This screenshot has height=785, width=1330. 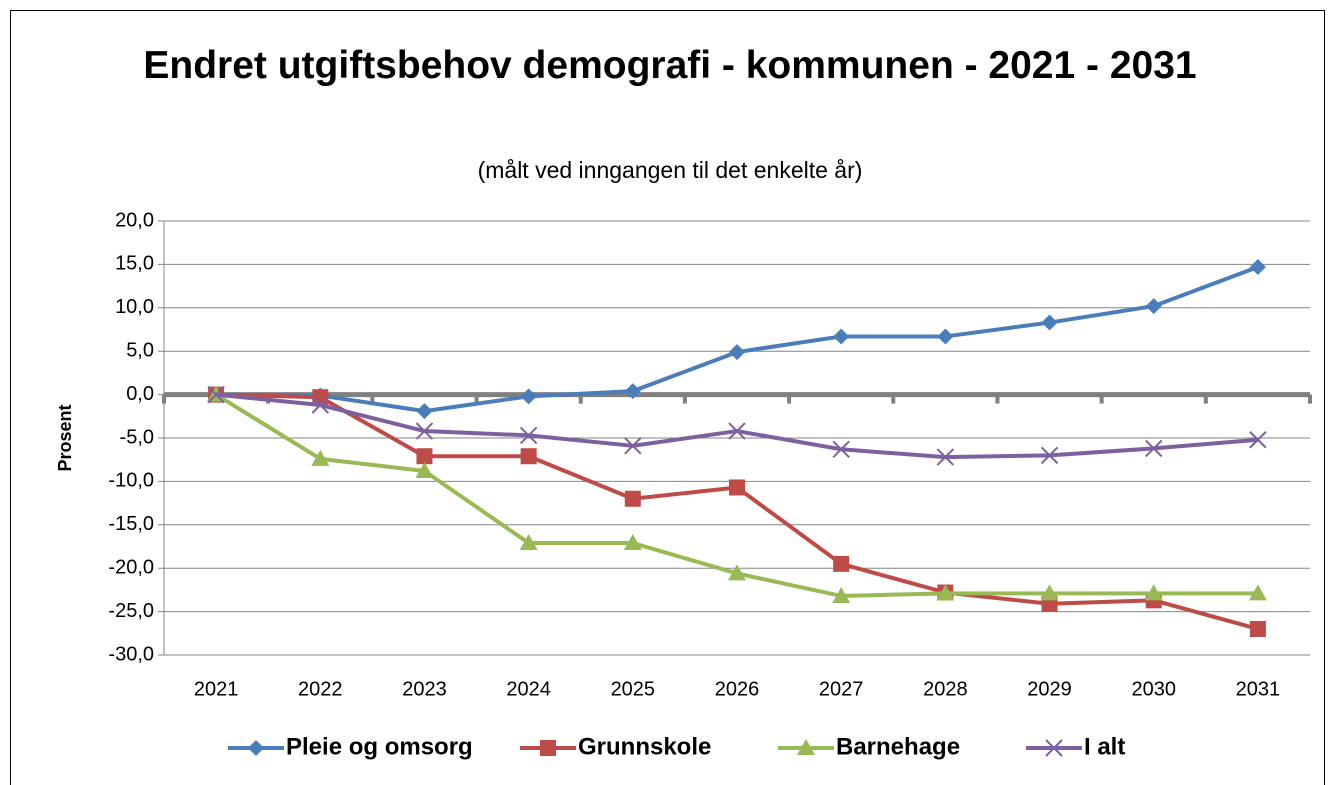 What do you see at coordinates (945, 689) in the screenshot?
I see `x-tick-label: 2028` at bounding box center [945, 689].